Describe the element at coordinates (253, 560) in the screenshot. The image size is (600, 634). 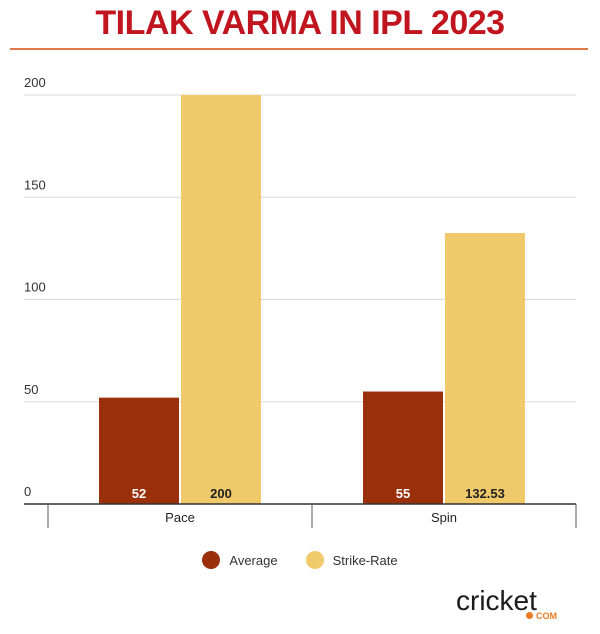
I see `legend-label-average: Average` at that location.